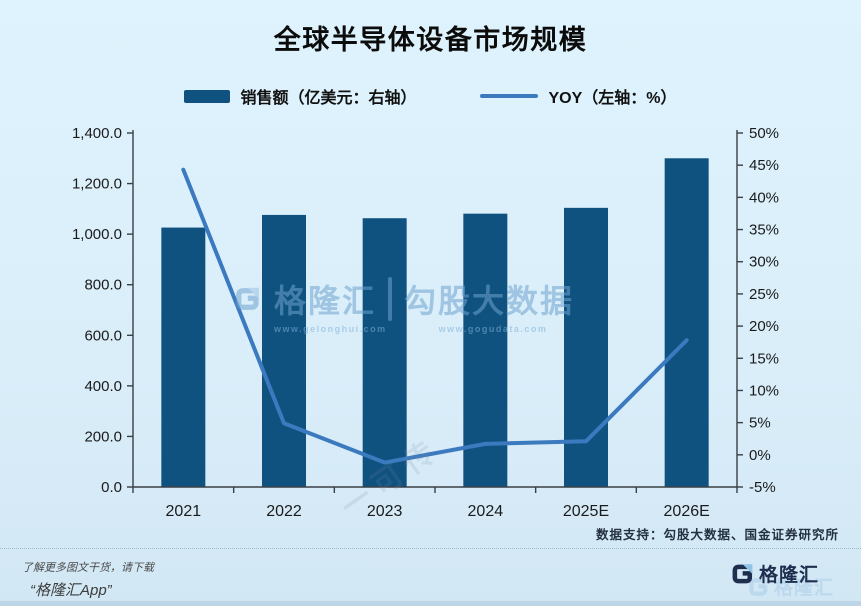 This screenshot has width=861, height=606. What do you see at coordinates (103, 335) in the screenshot?
I see `left-axis-tick: 600.0` at bounding box center [103, 335].